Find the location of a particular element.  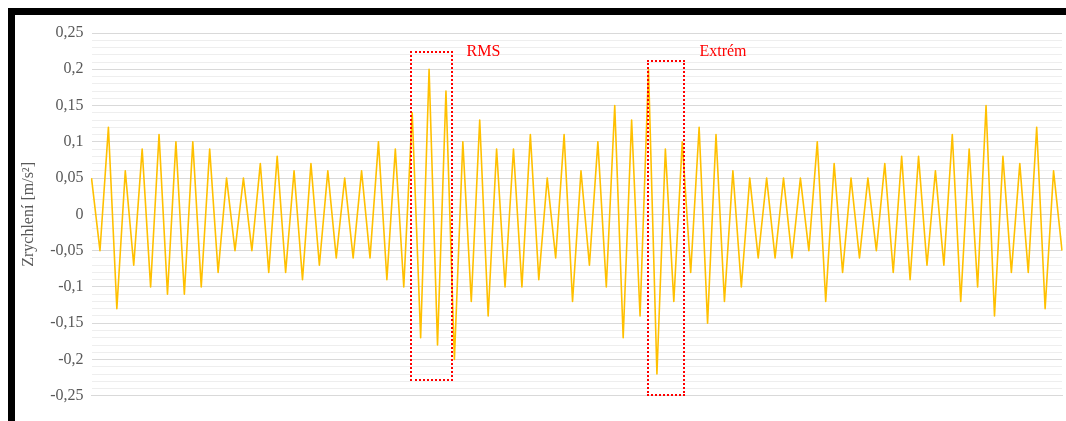

y-tick-label: -0,05 is located at coordinates (67, 249).